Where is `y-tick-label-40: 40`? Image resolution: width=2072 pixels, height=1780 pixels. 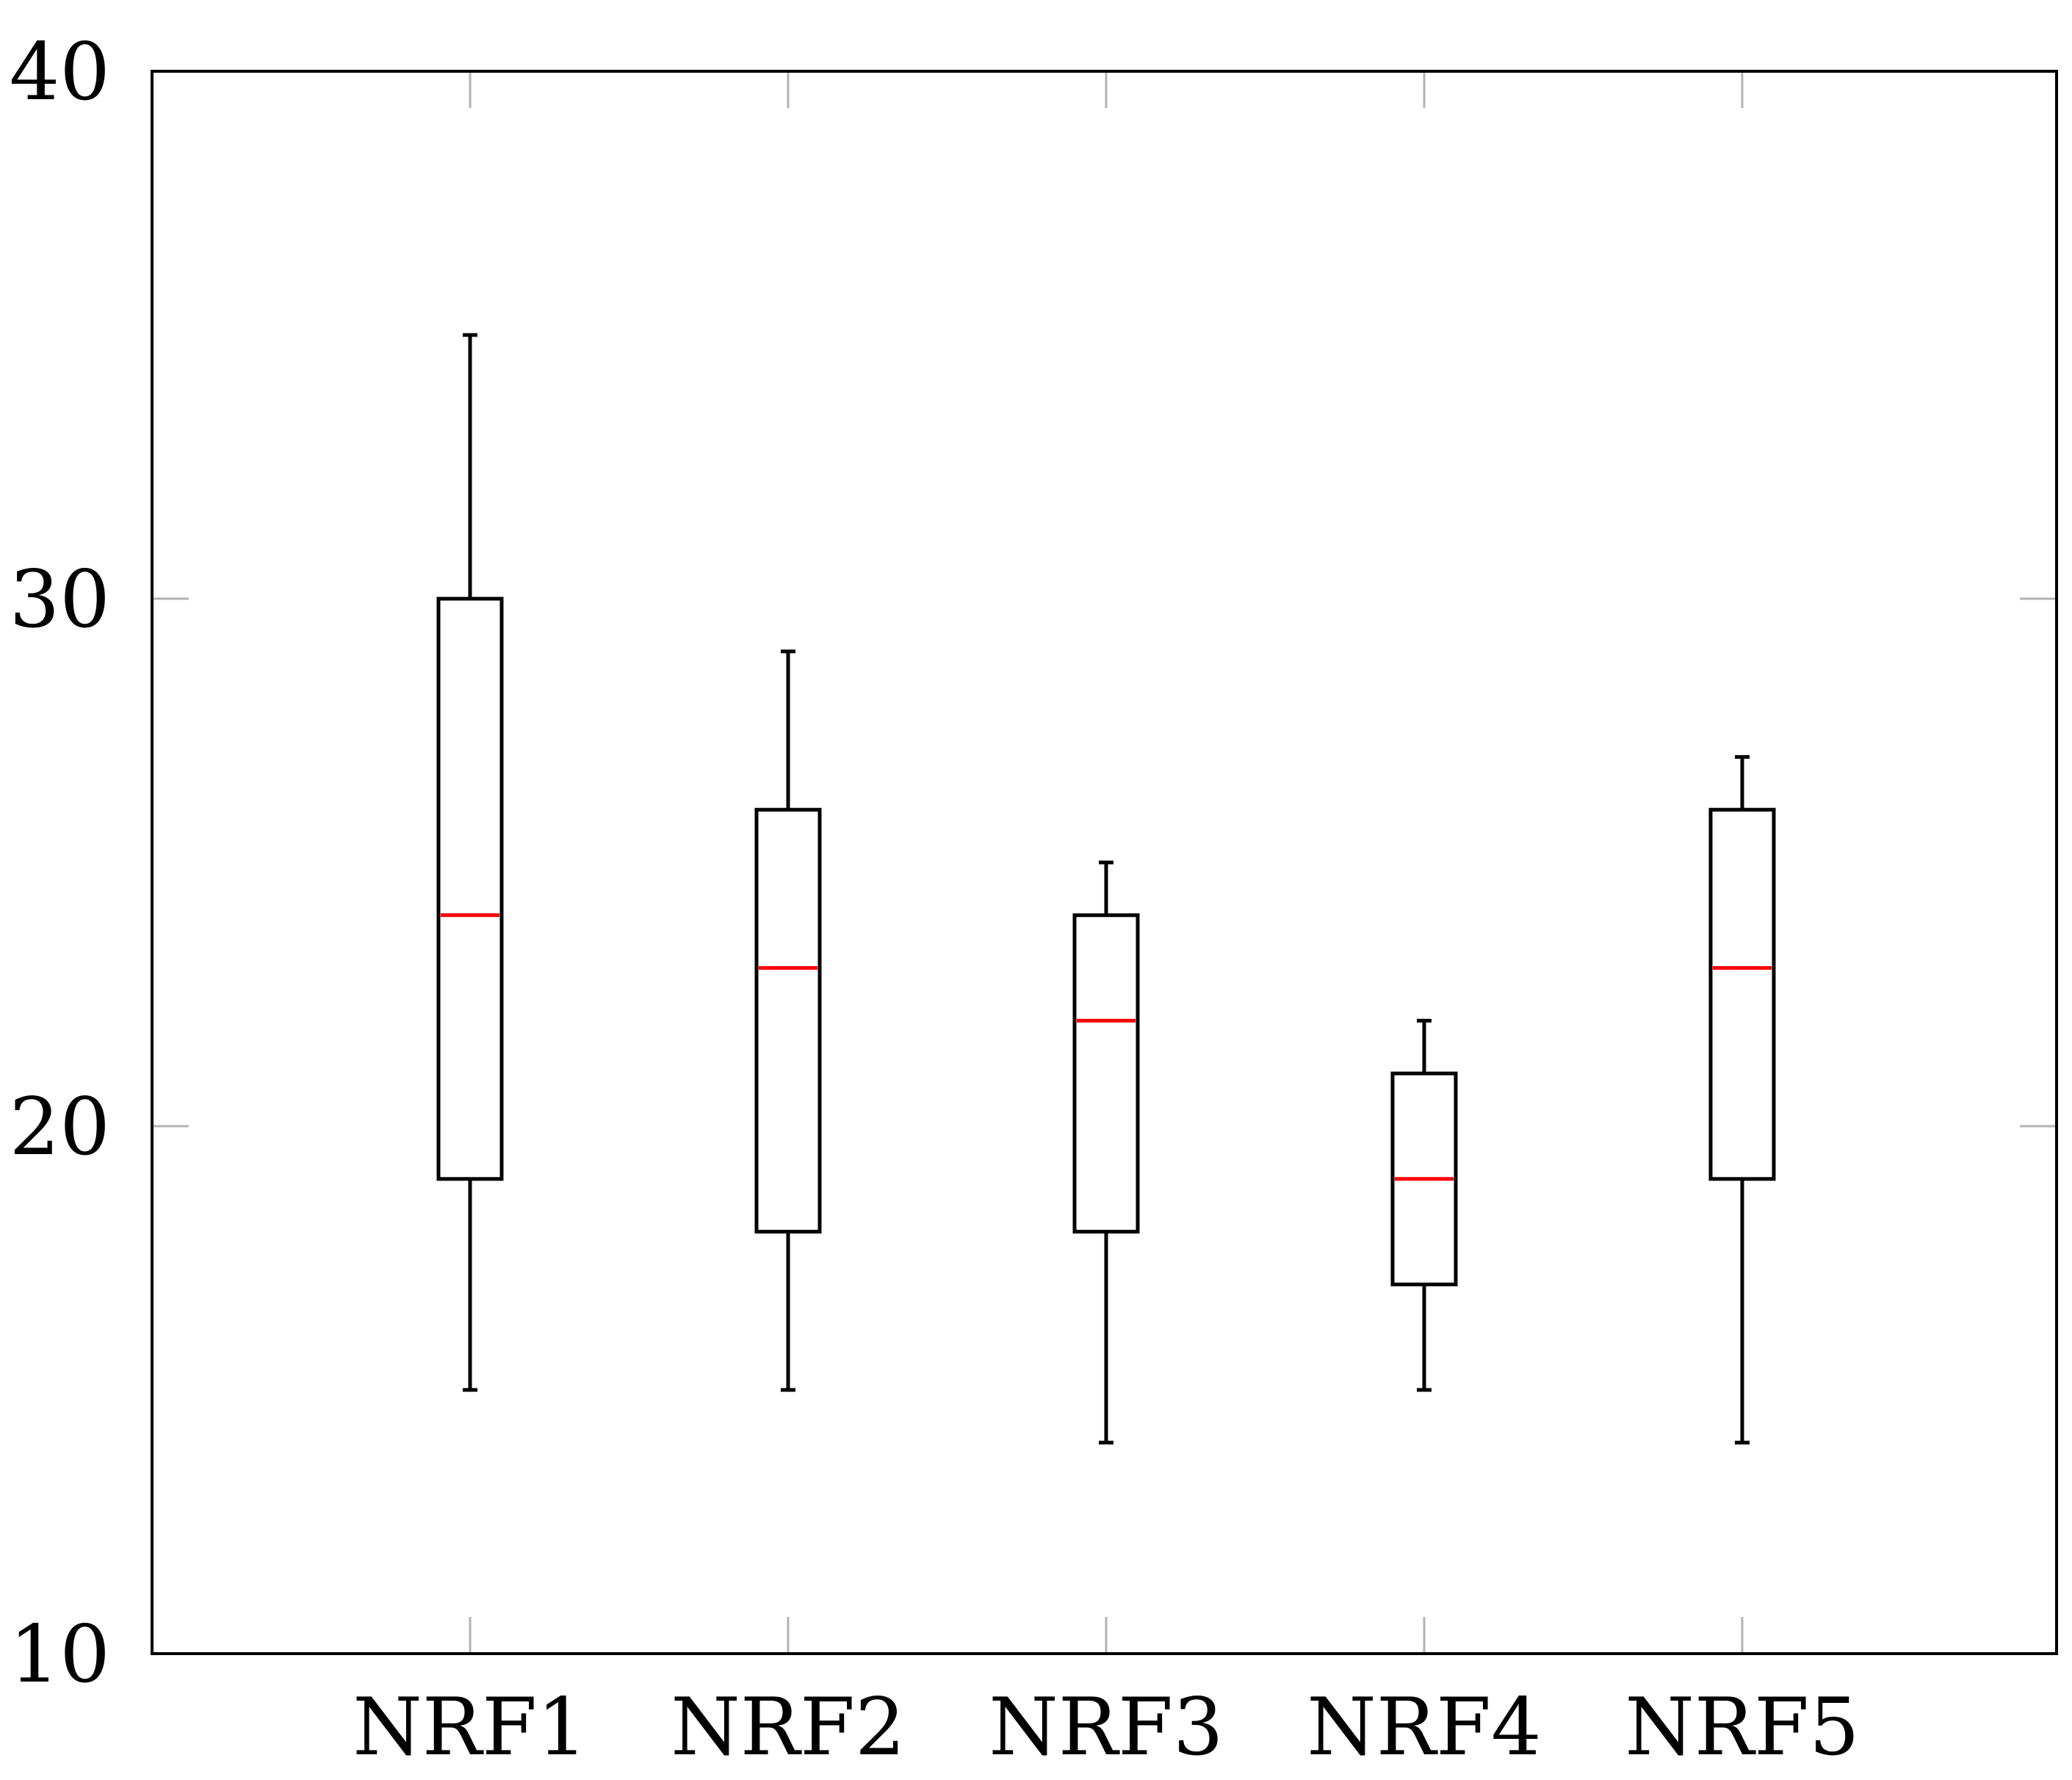 y-tick-label-40: 40 is located at coordinates (60, 72).